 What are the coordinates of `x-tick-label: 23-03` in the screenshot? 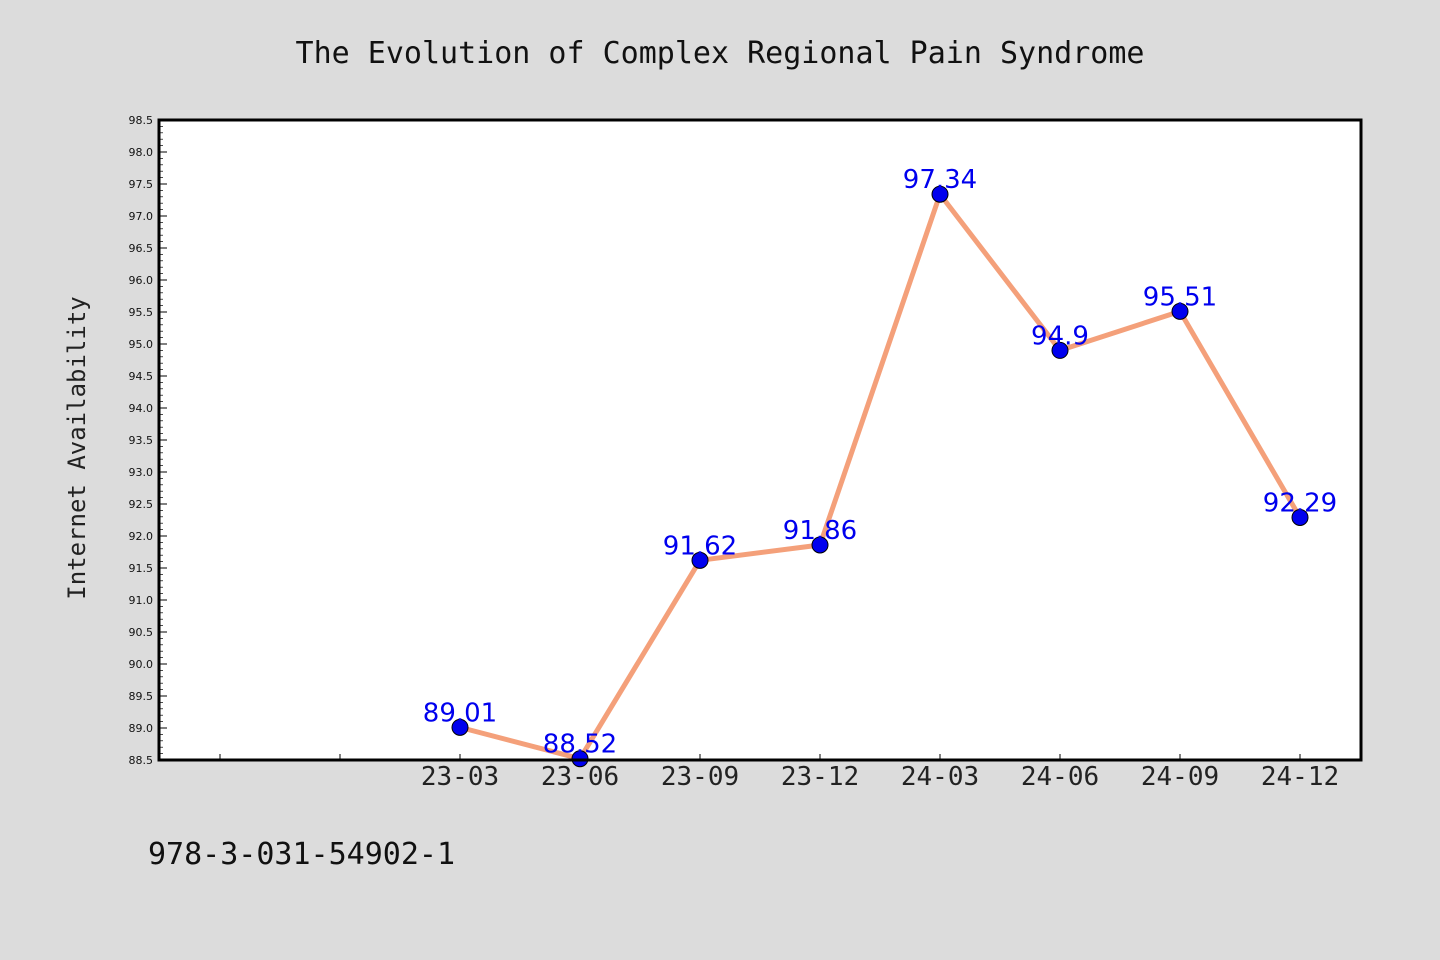 It's located at (460, 777).